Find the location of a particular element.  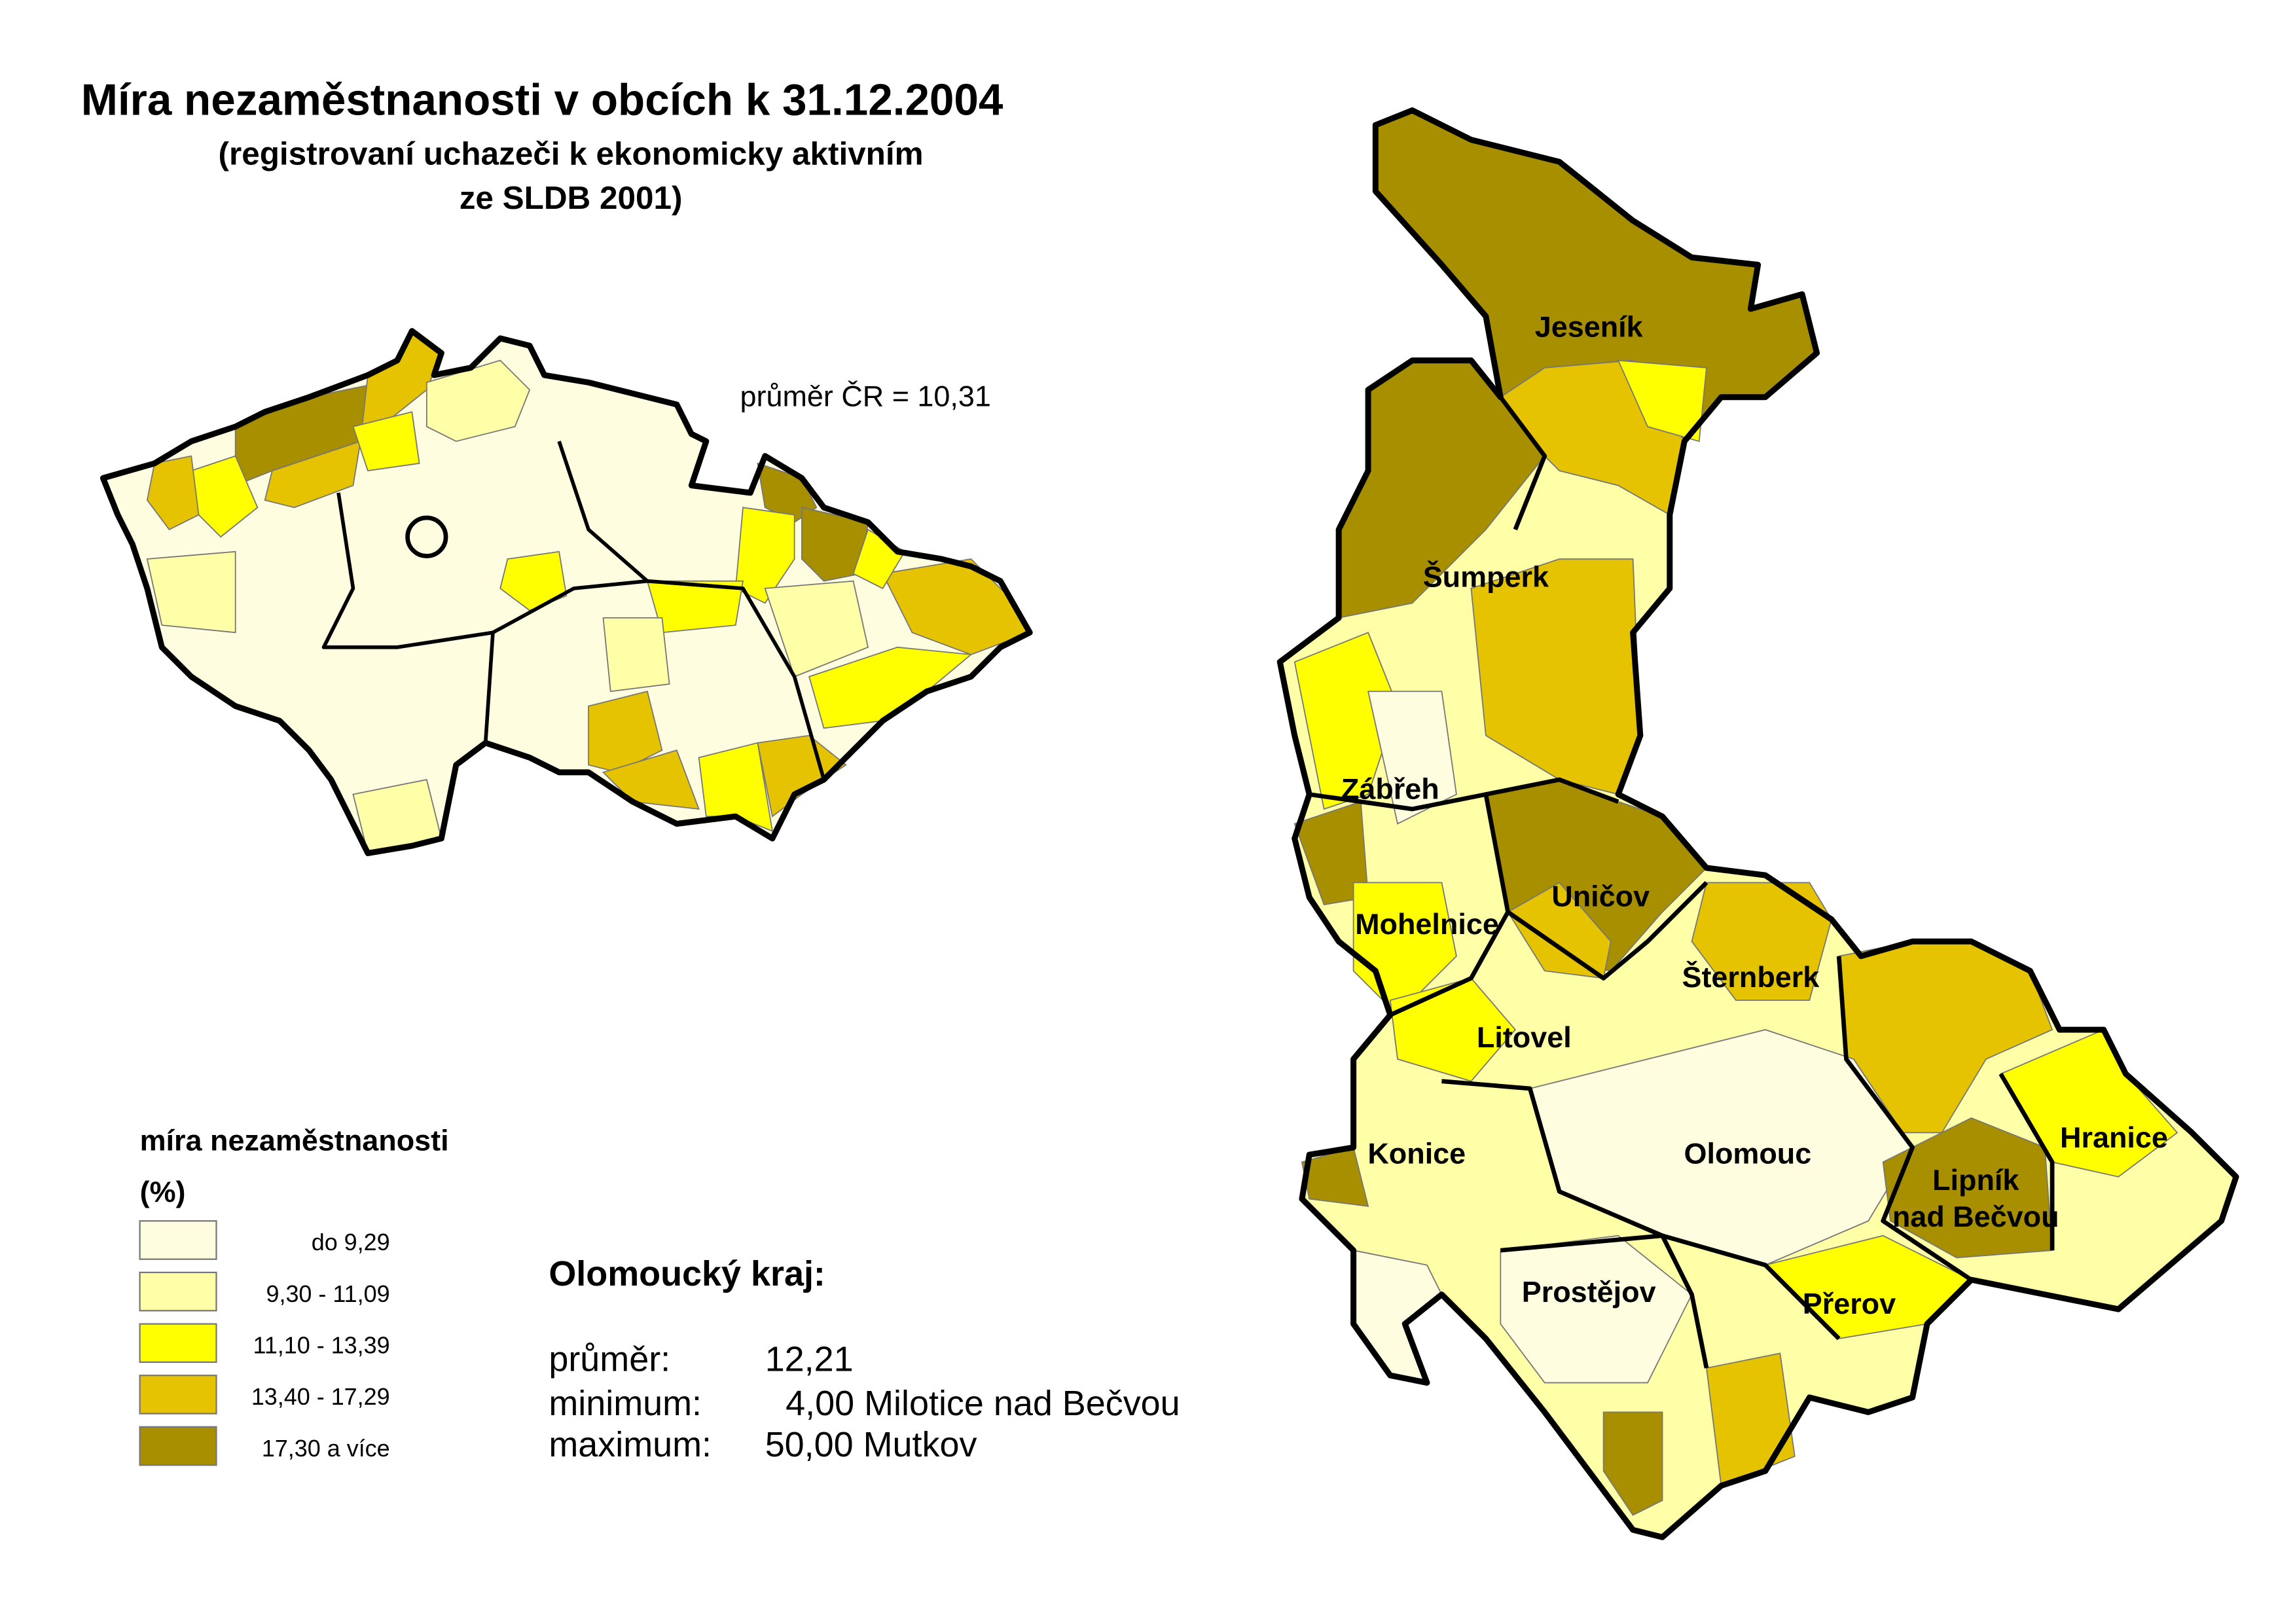

legend-label: do 9,29 is located at coordinates (351, 1242).